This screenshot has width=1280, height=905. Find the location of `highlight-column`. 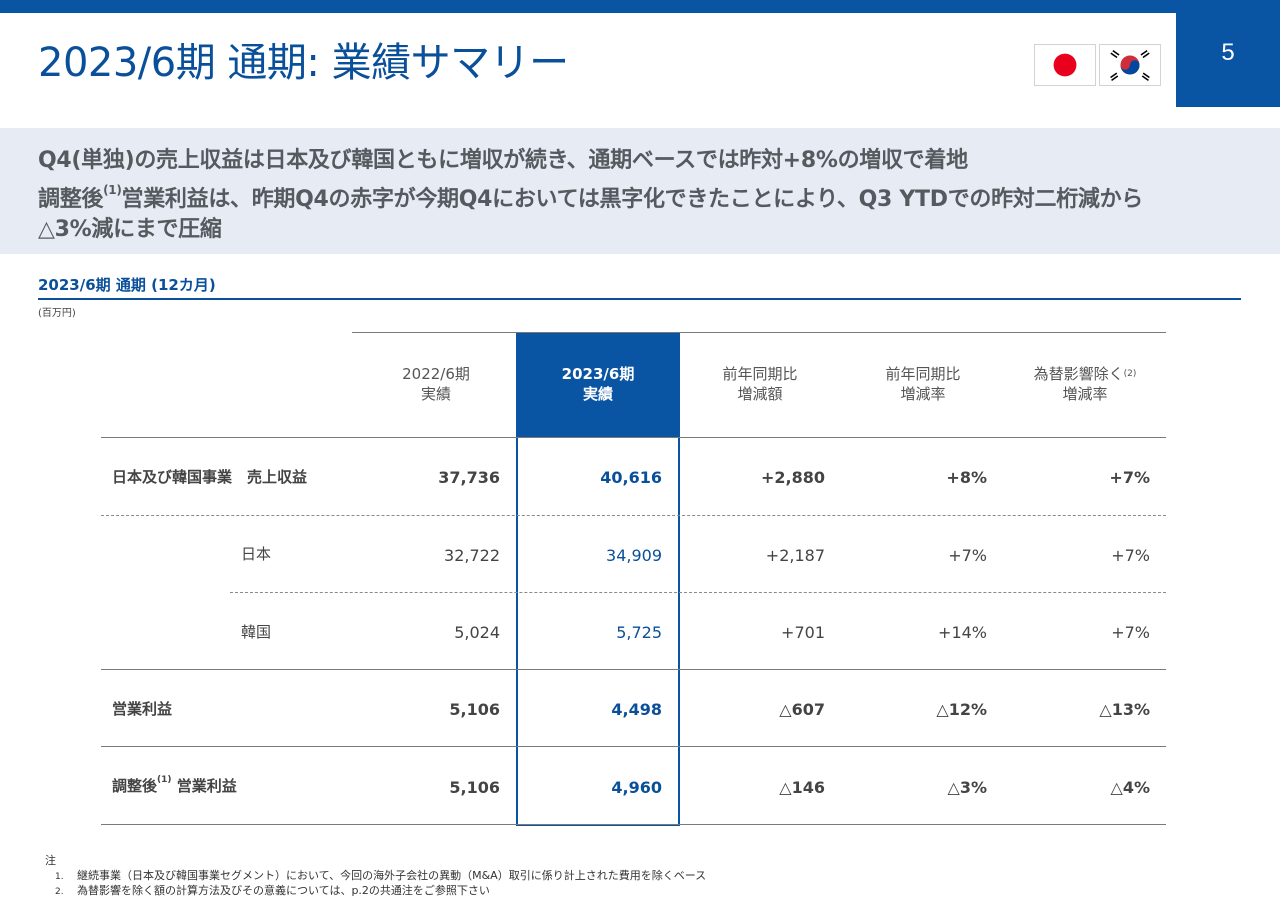

highlight-column is located at coordinates (598, 579).